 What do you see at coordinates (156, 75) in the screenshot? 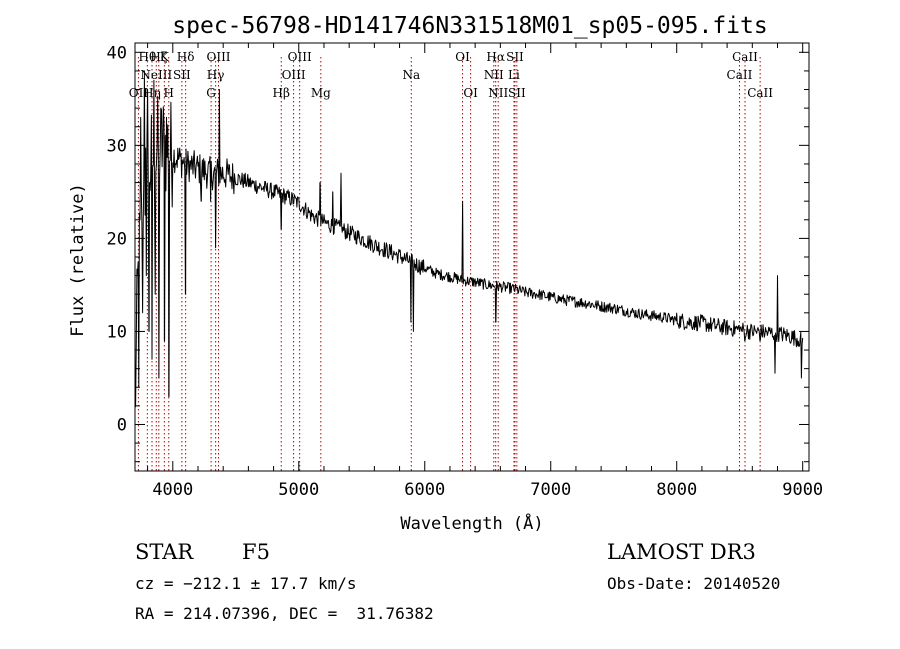
I see `line-marker-label: NeIII` at bounding box center [156, 75].